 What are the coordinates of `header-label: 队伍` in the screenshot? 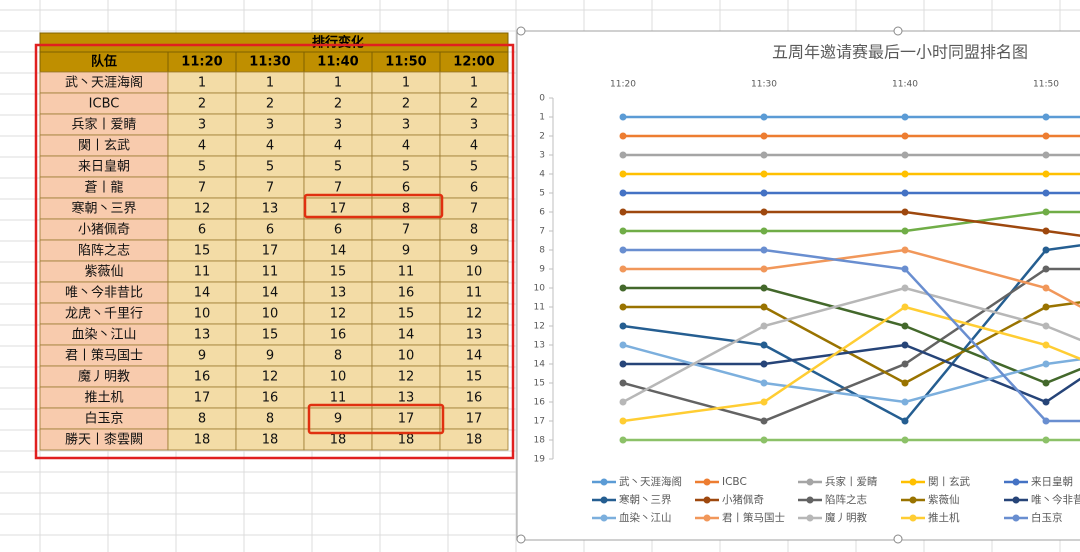 It's located at (104, 62).